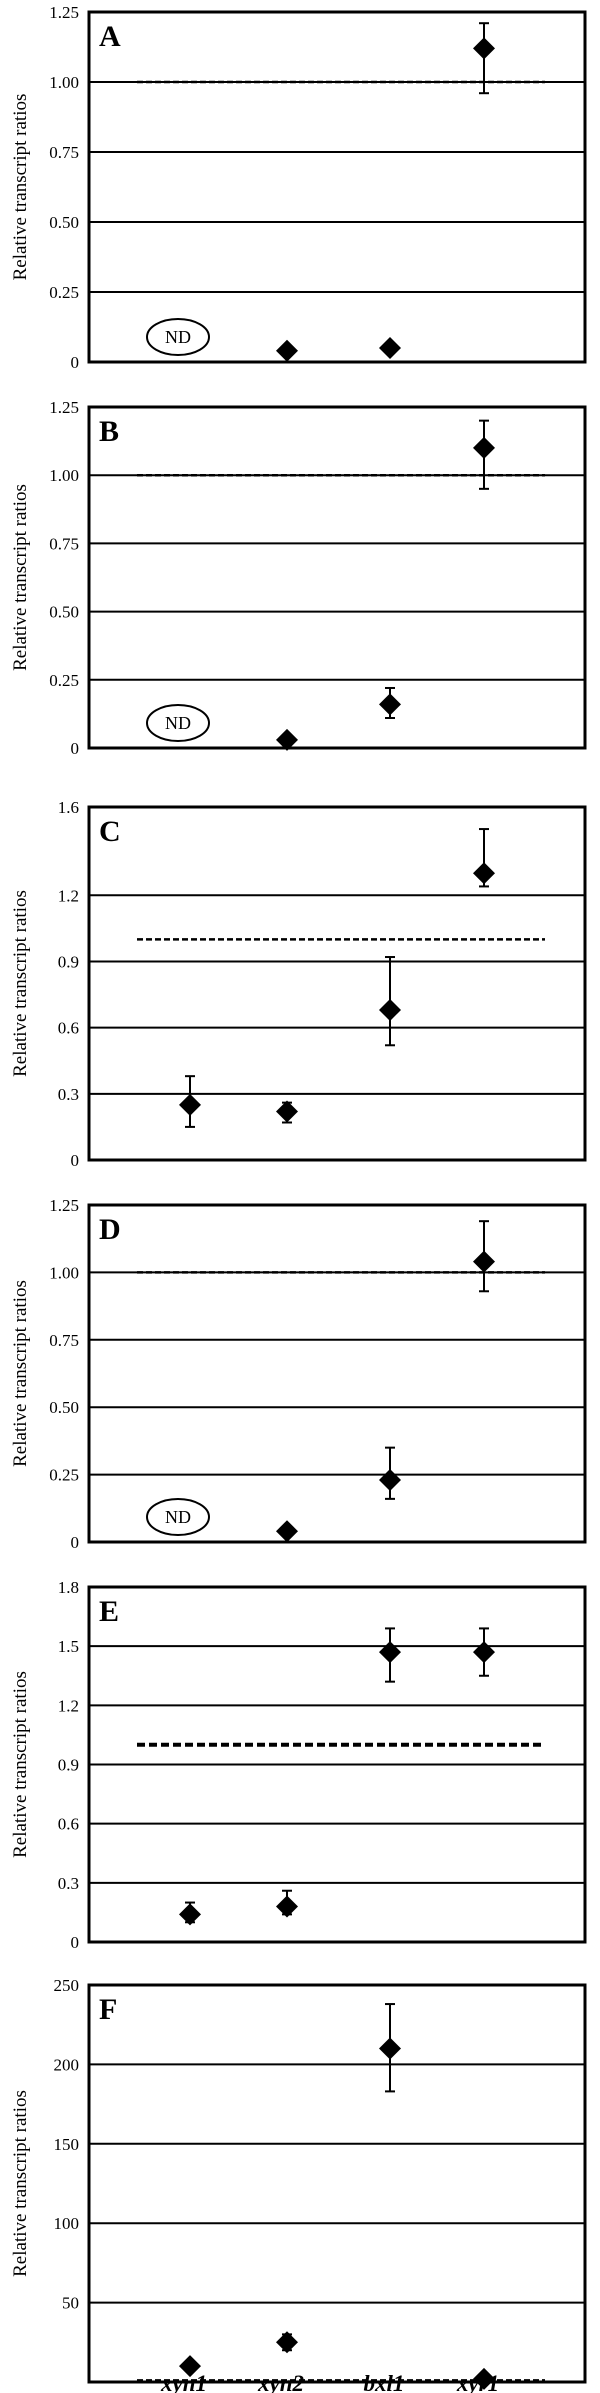 The image size is (600, 2393). What do you see at coordinates (183, 2382) in the screenshot?
I see `x-category-label: xyn1` at bounding box center [183, 2382].